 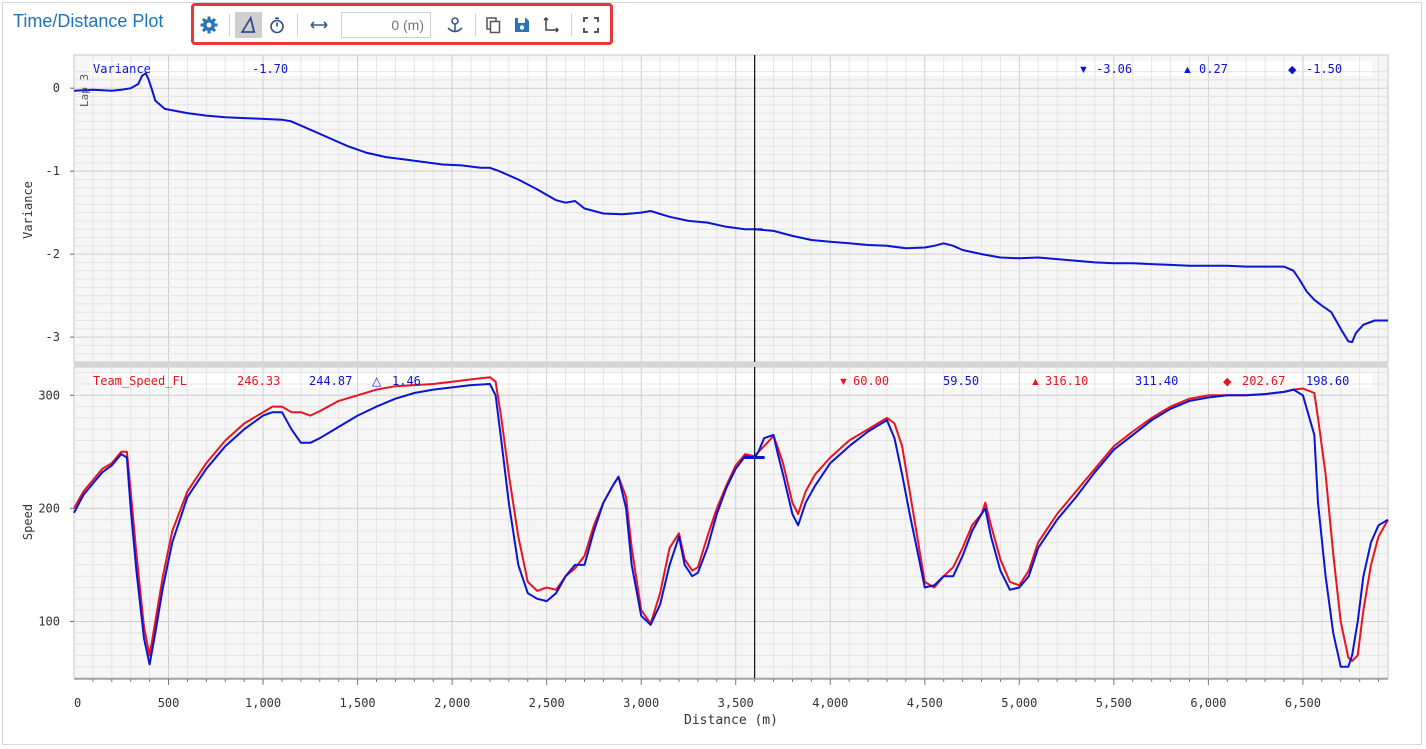 I want to click on speed-delta-value: 1.46, so click(x=406, y=381).